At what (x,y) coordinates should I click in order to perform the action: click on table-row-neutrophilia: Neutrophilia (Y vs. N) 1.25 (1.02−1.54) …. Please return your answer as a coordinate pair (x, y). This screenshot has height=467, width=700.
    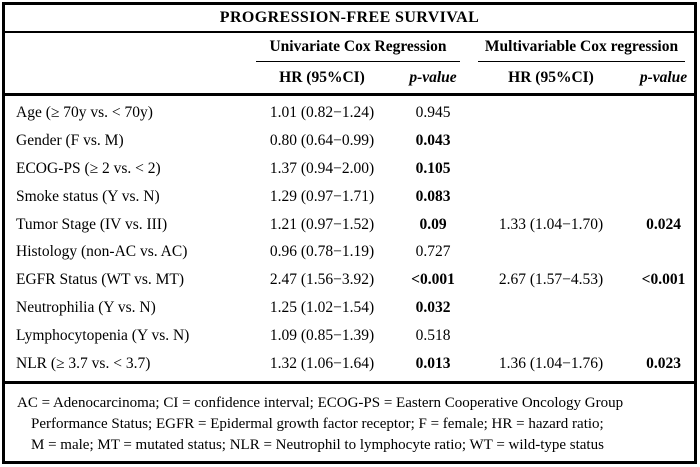
    Looking at the image, I should click on (349, 308).